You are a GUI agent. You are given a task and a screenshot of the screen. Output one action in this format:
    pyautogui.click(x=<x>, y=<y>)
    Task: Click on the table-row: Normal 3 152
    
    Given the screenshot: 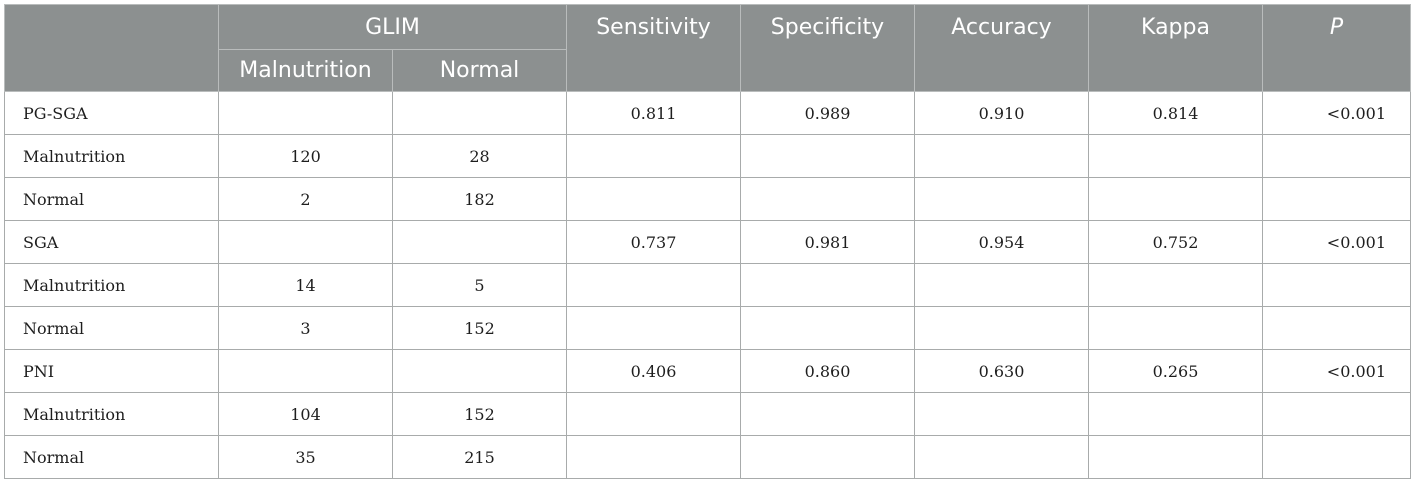 What is the action you would take?
    pyautogui.click(x=707, y=328)
    